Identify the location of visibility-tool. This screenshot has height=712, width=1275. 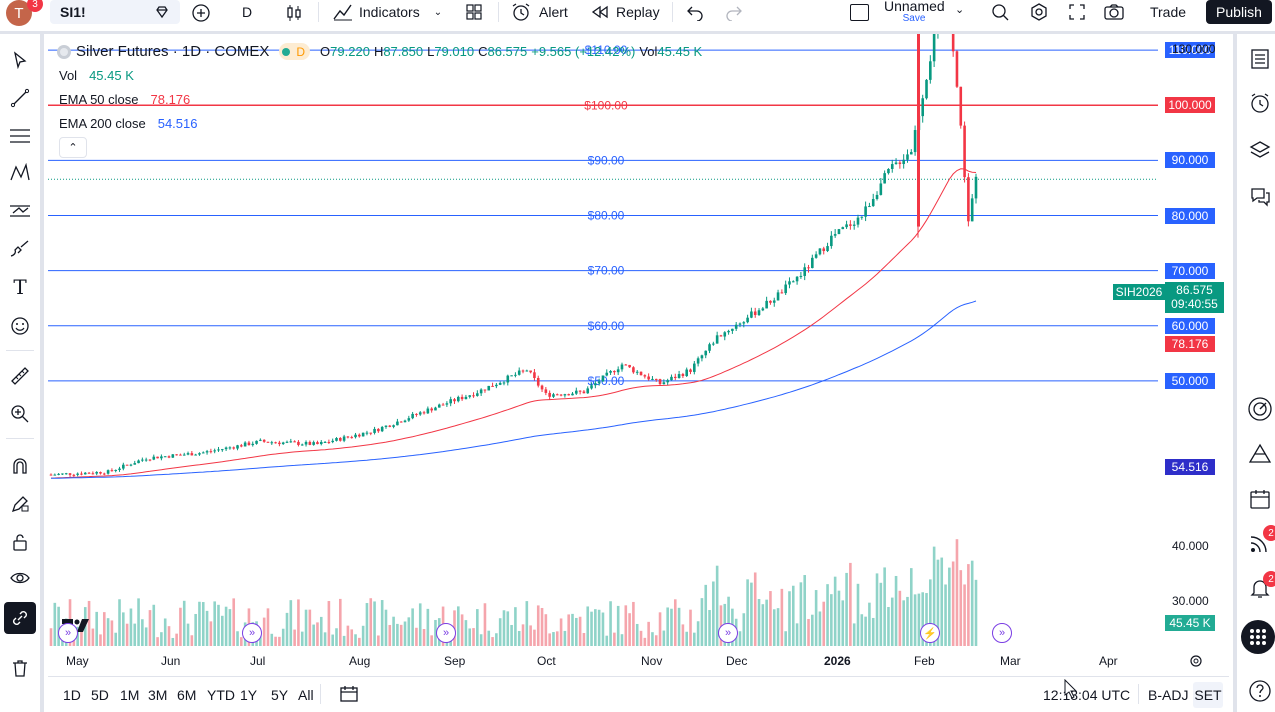
(20, 578).